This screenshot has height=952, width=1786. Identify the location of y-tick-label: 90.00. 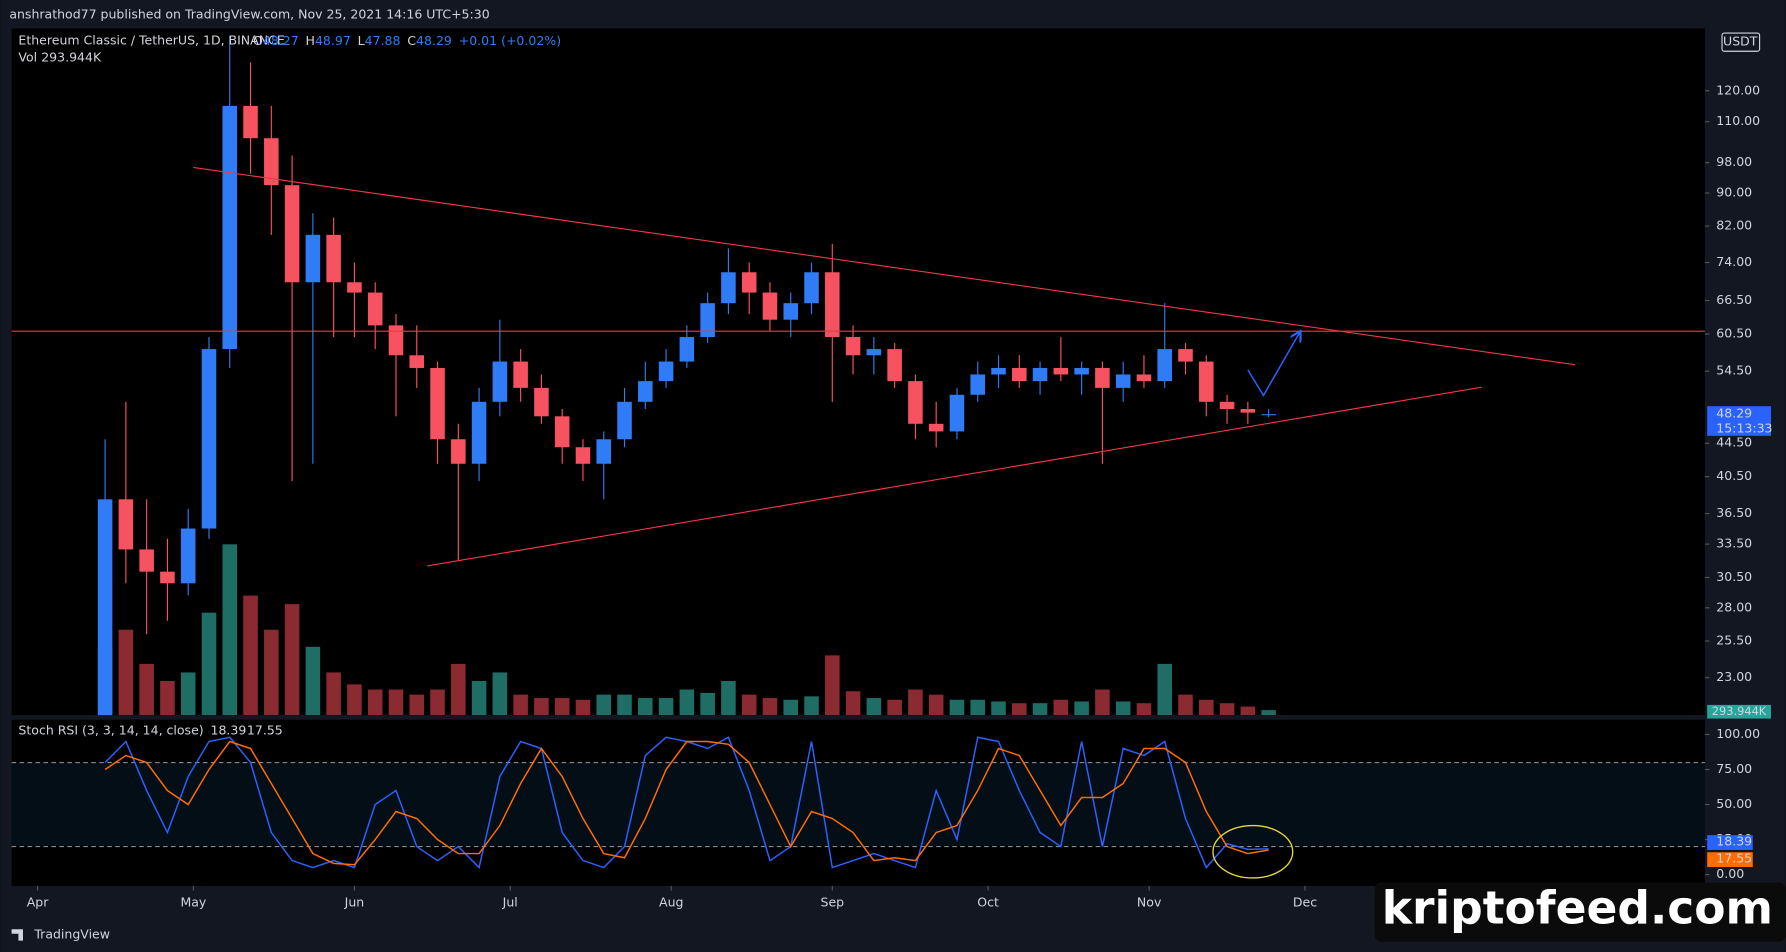
(1734, 191).